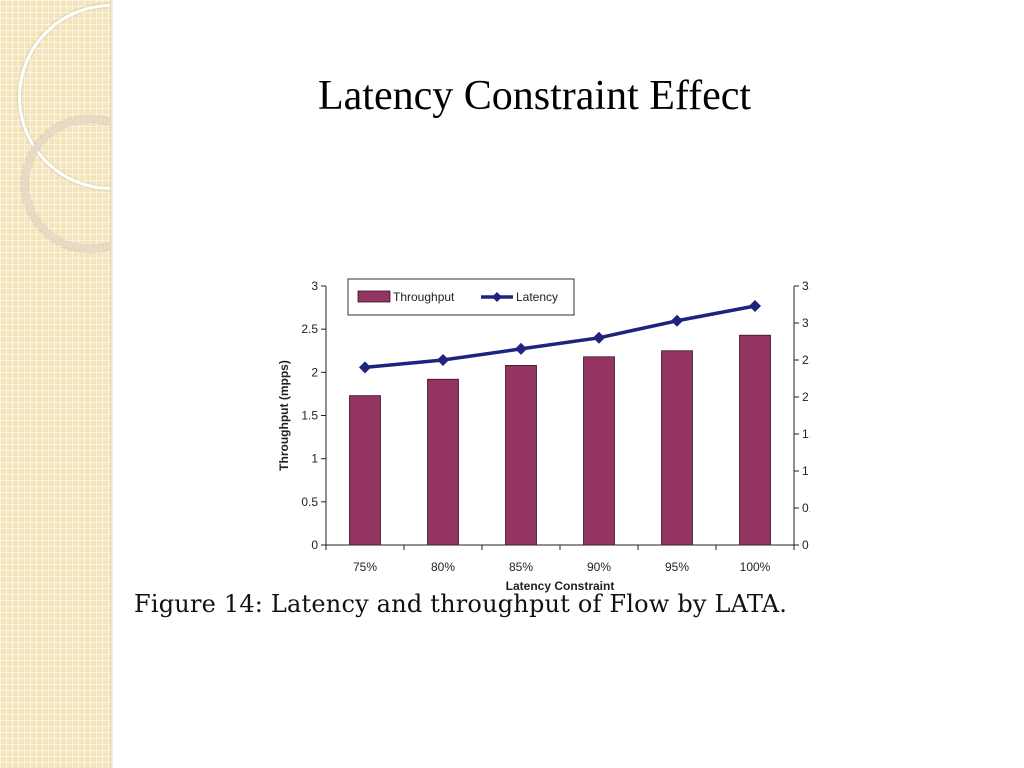  What do you see at coordinates (560, 337) in the screenshot?
I see `latency-line` at bounding box center [560, 337].